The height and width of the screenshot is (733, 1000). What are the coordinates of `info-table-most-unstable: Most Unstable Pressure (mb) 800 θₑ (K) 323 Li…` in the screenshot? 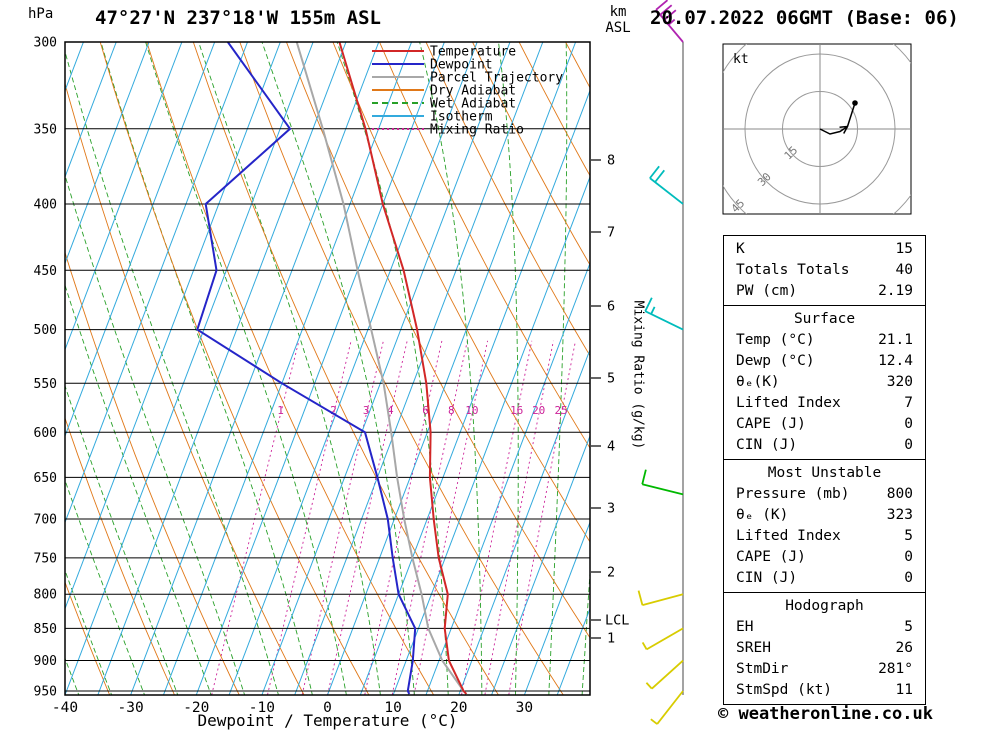 It's located at (824, 526).